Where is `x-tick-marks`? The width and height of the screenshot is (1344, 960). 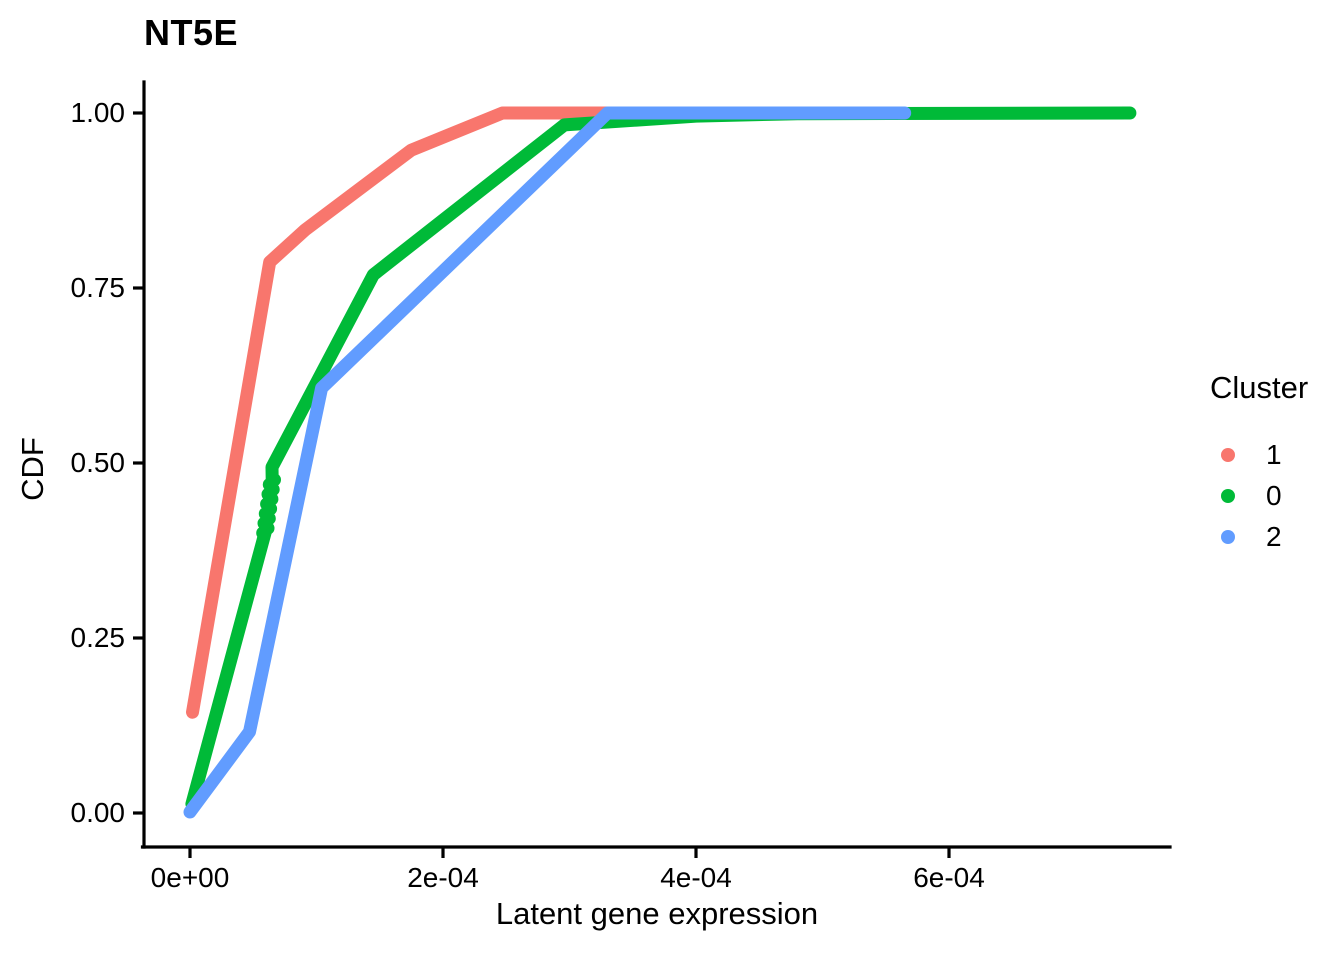 x-tick-marks is located at coordinates (569, 852).